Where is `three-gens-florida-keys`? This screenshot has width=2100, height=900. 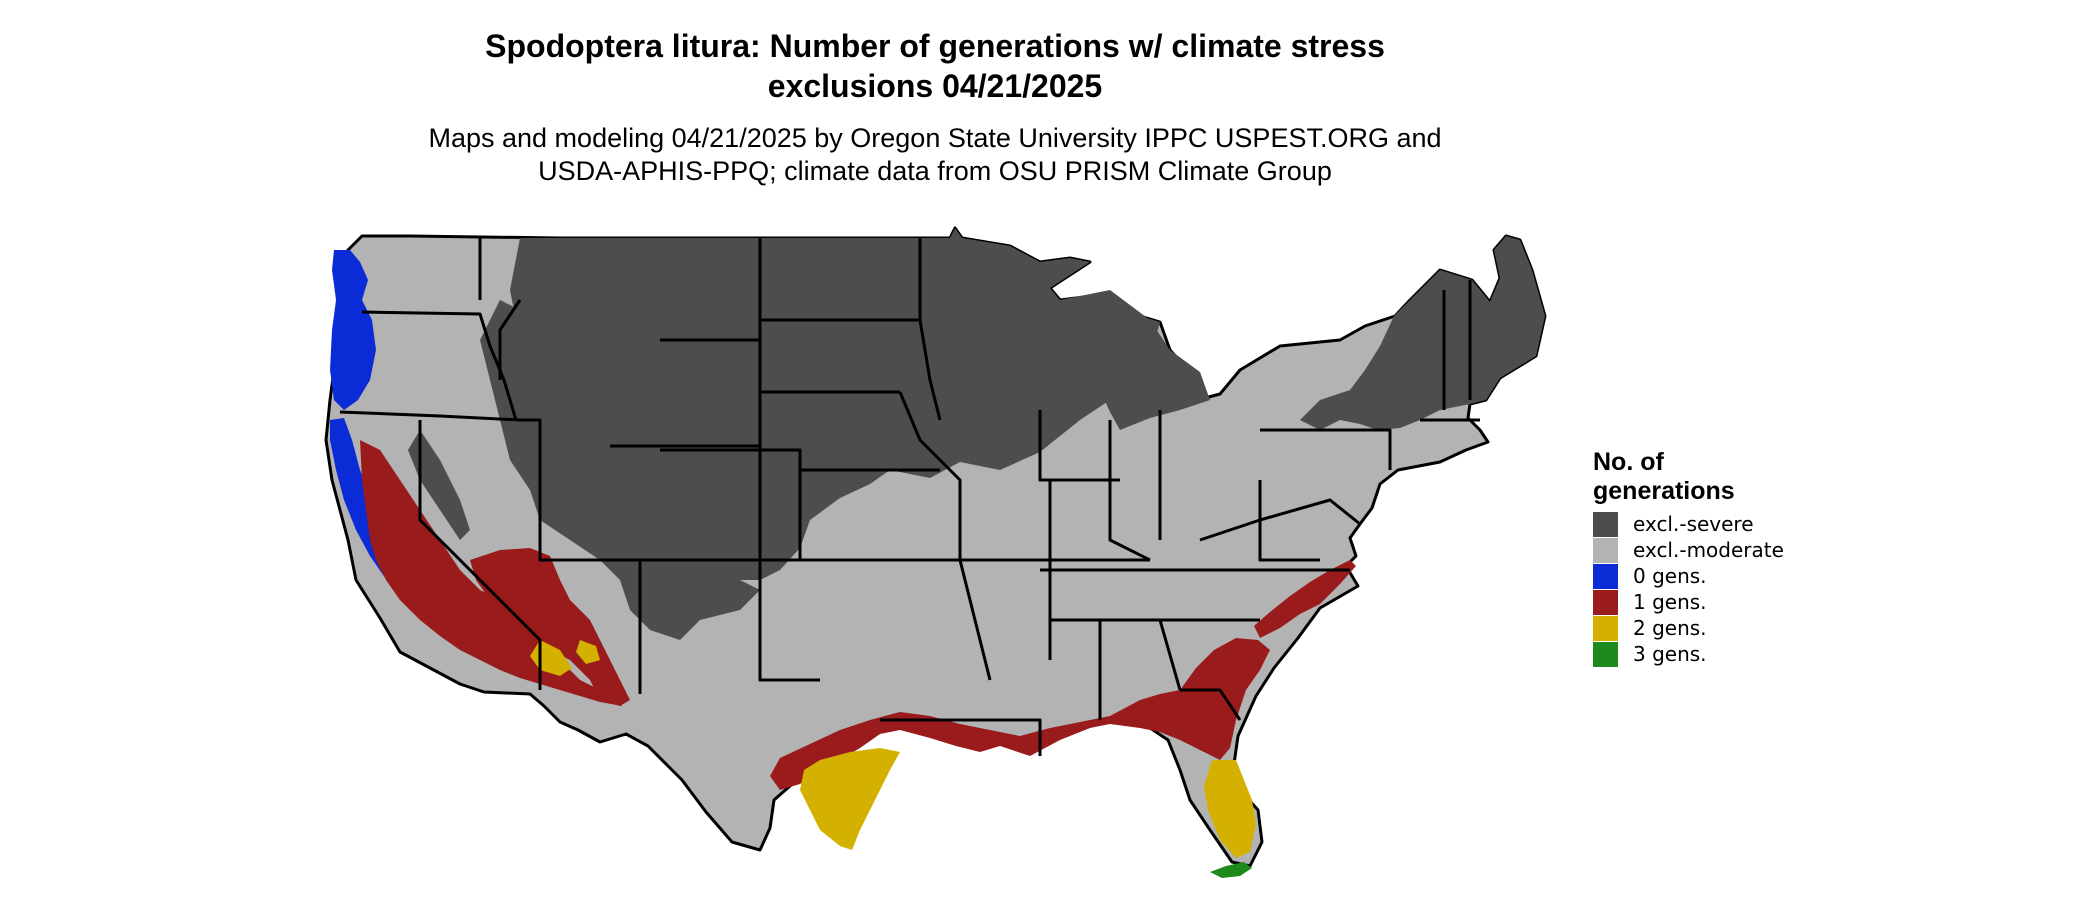 three-gens-florida-keys is located at coordinates (1231, 870).